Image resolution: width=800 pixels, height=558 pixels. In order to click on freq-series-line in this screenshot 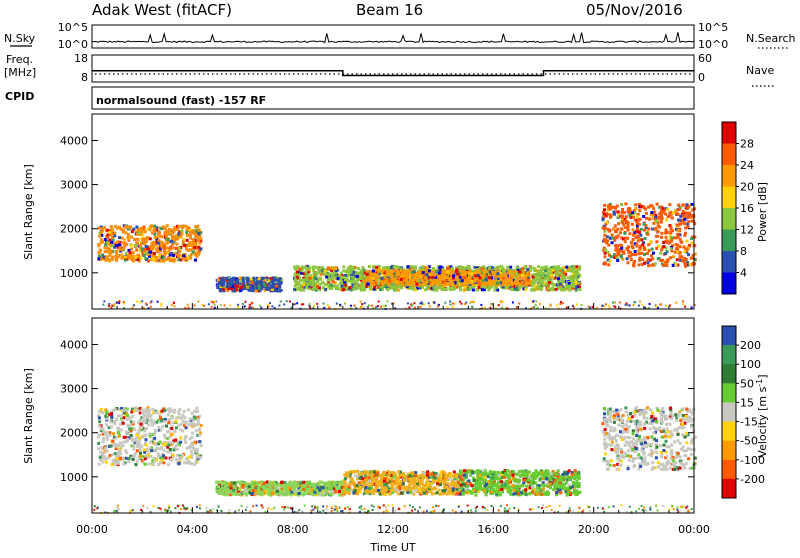, I will do `click(393, 73)`.